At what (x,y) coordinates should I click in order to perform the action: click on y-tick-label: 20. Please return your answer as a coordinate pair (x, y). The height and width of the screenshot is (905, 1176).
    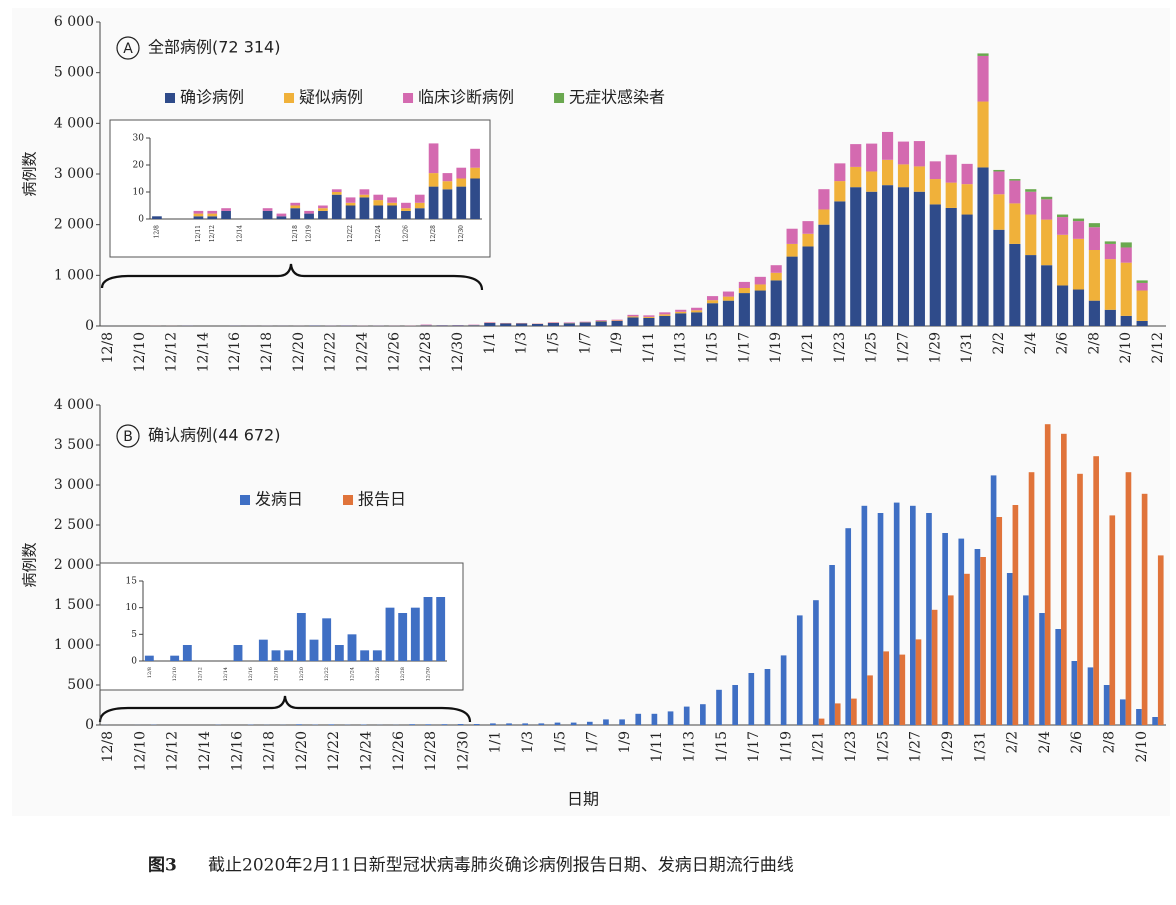
    Looking at the image, I should click on (139, 166).